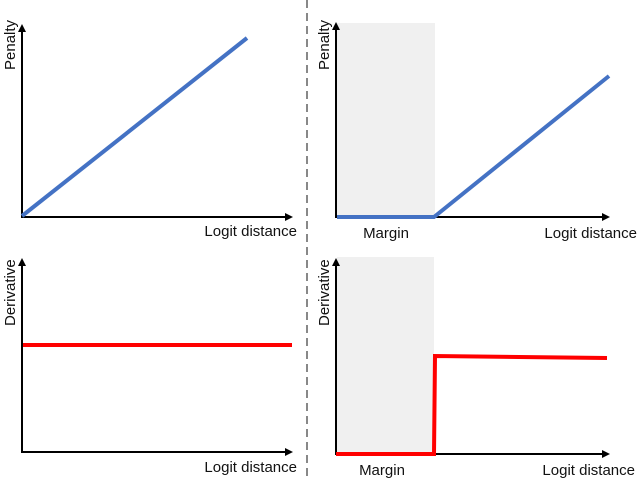  Describe the element at coordinates (472, 404) in the screenshot. I see `derivative-line` at that location.